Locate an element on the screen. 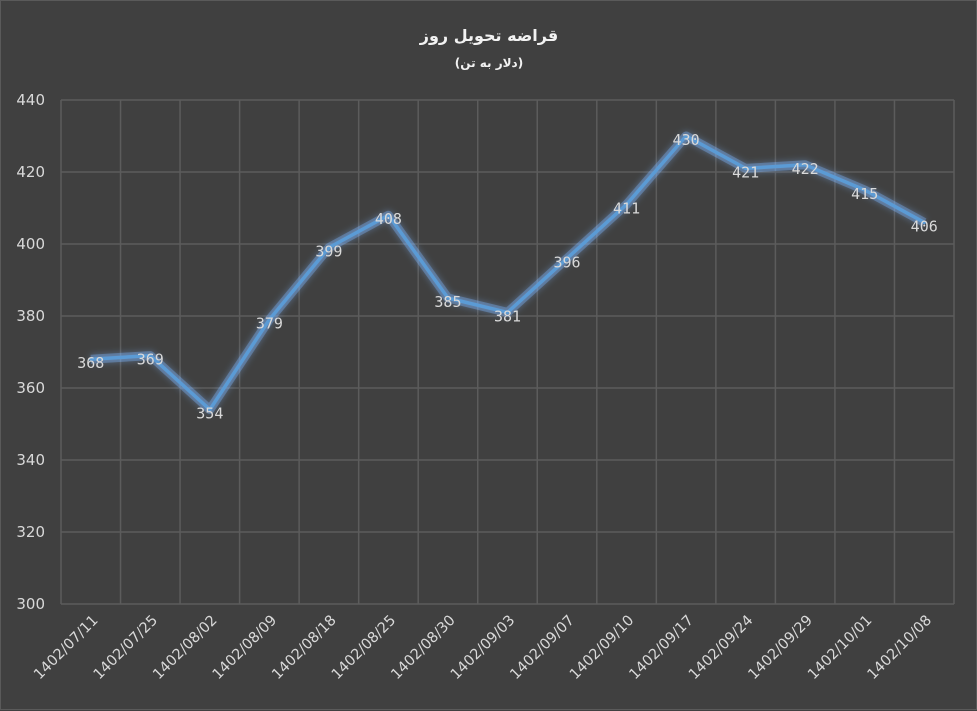 The width and height of the screenshot is (977, 711). y-tick-label: 440 is located at coordinates (30, 100).